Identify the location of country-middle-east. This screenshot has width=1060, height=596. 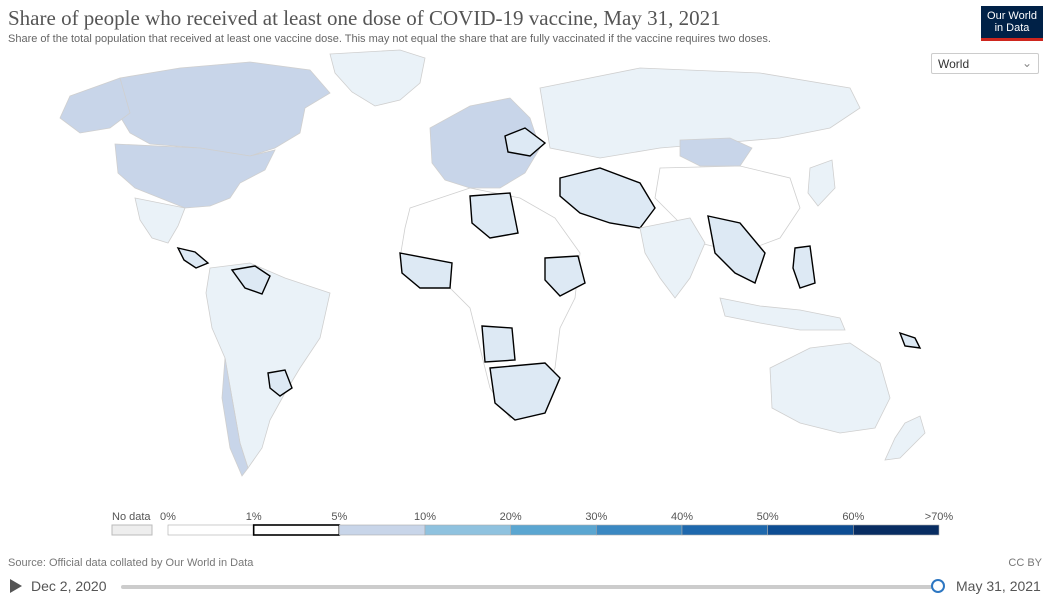
(607, 198).